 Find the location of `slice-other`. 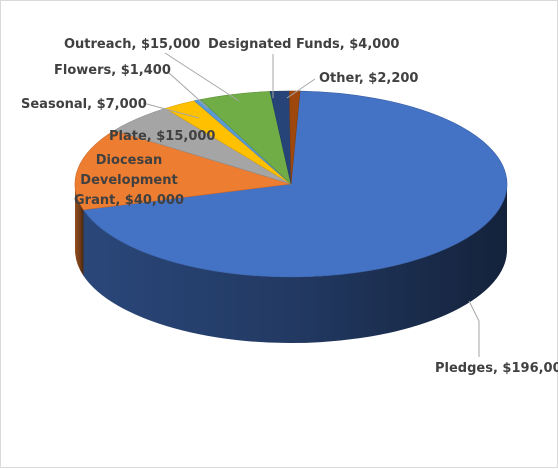

slice-other is located at coordinates (295, 137).